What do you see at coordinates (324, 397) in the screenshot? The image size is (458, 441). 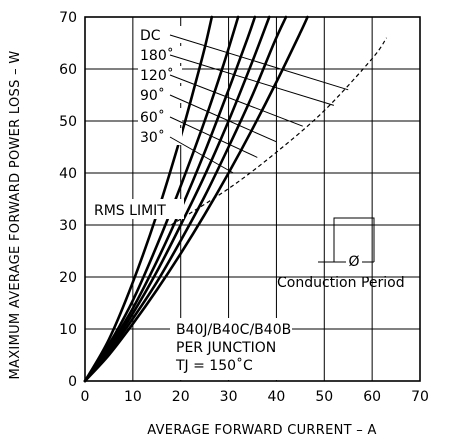 I see `x-tick-label: 50` at bounding box center [324, 397].